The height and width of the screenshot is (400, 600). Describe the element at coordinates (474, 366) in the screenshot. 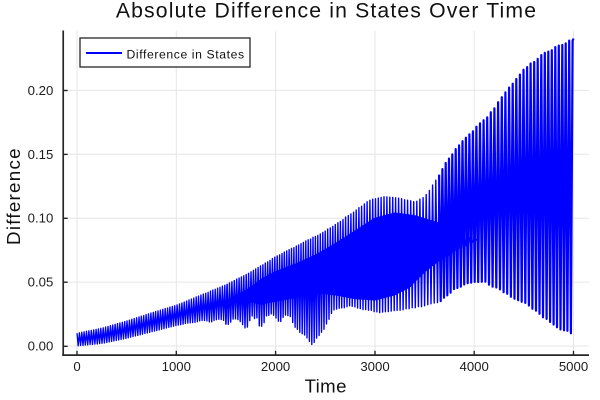

I see `svg-text: 4000` at that location.